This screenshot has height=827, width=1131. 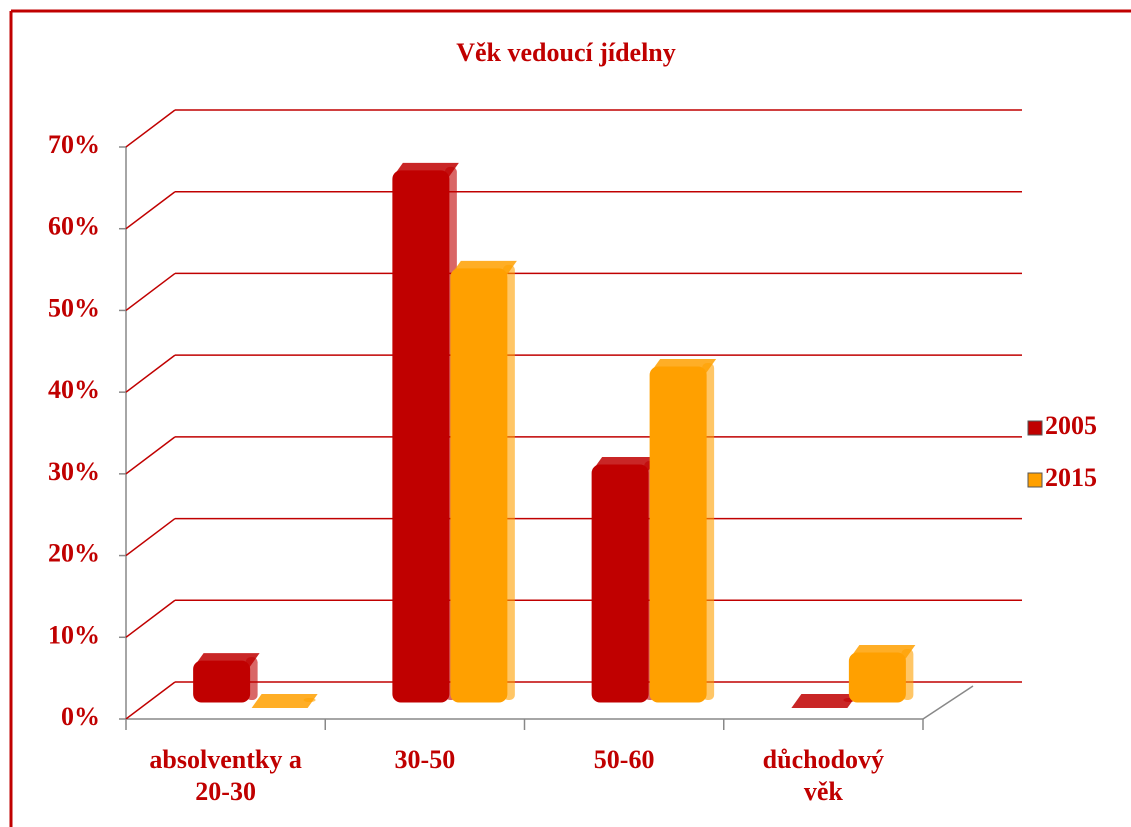 I want to click on y-tick-label: 30%, so click(x=74, y=471).